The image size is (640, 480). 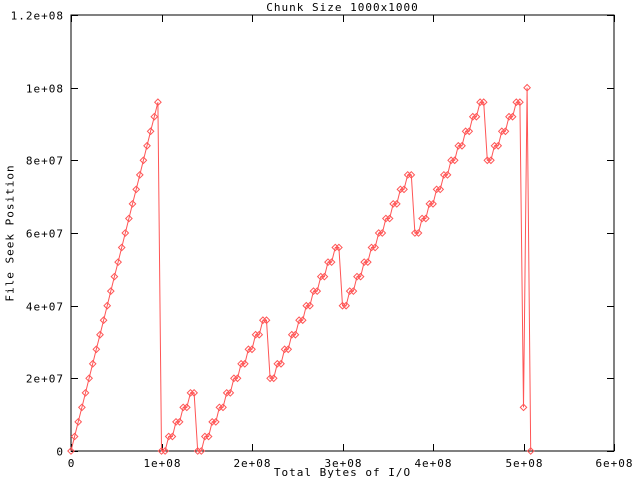 I want to click on x-axis-label: Total Bytes of I/O, so click(x=342, y=472).